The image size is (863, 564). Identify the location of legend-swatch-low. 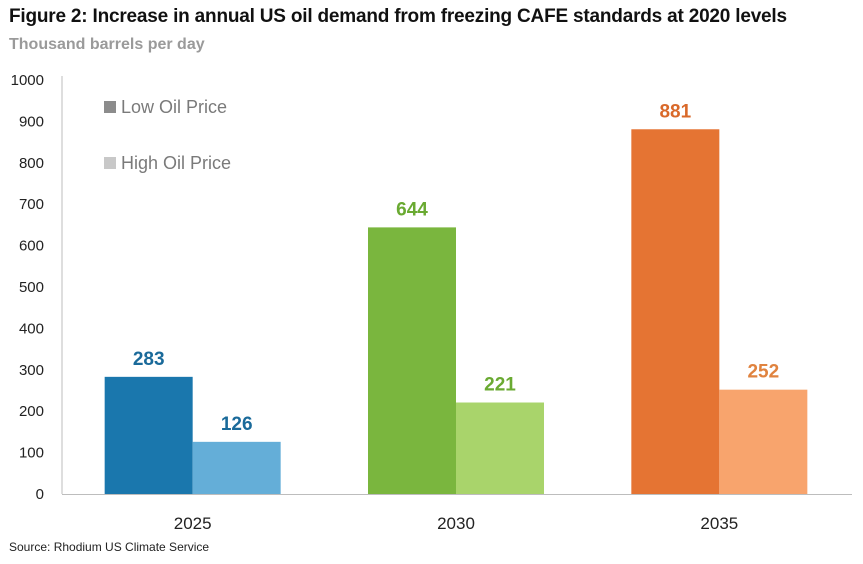
(110, 107).